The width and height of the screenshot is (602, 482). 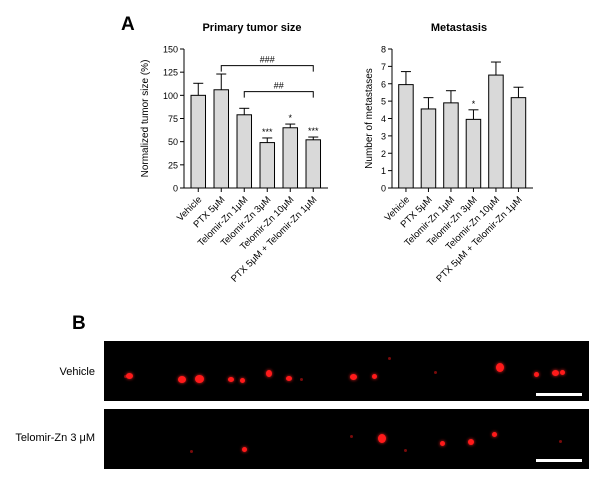 I want to click on vehicle-fluorescence-image, so click(x=346, y=371).